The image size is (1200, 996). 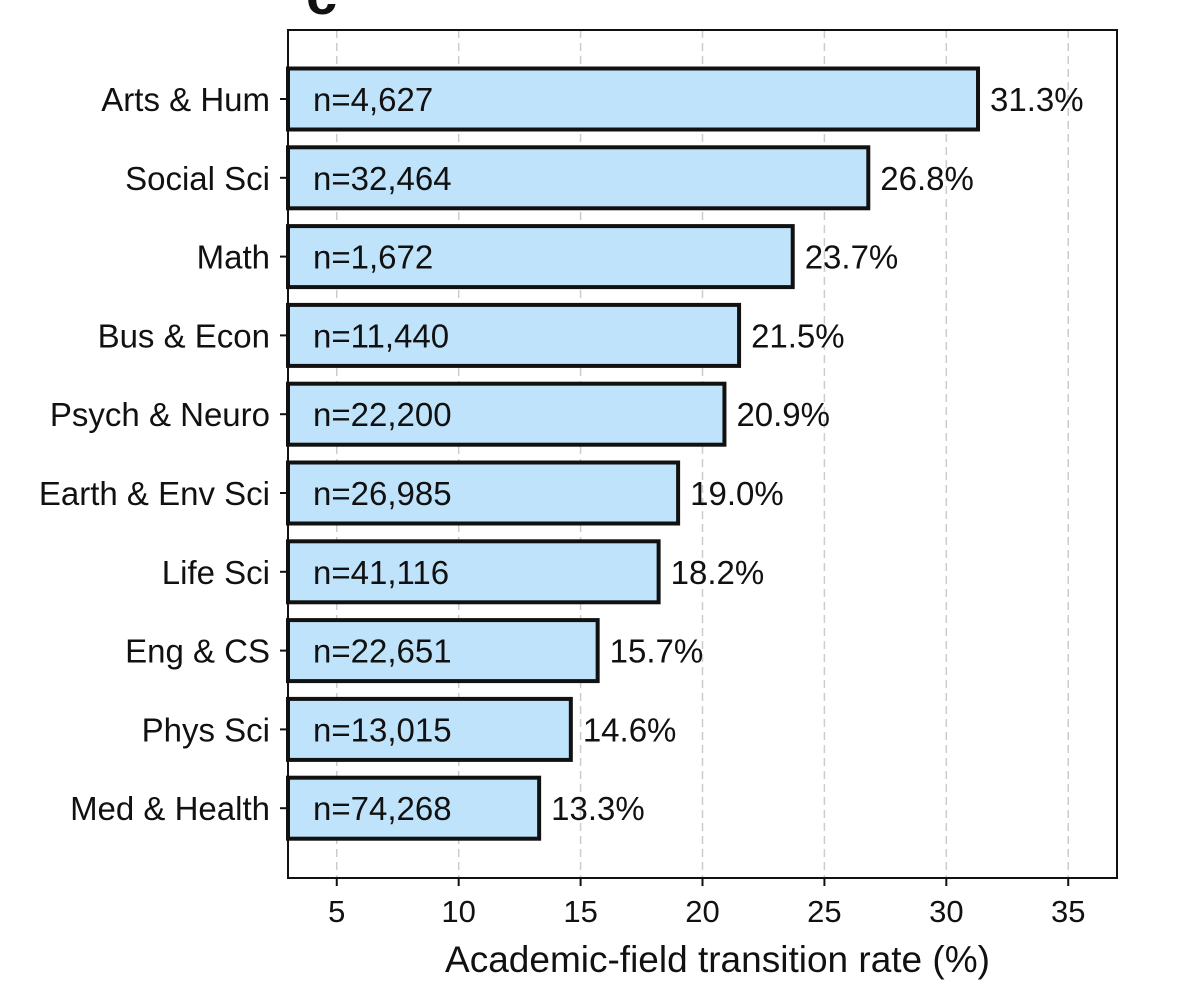 I want to click on value-label: 31.3%, so click(x=1037, y=99).